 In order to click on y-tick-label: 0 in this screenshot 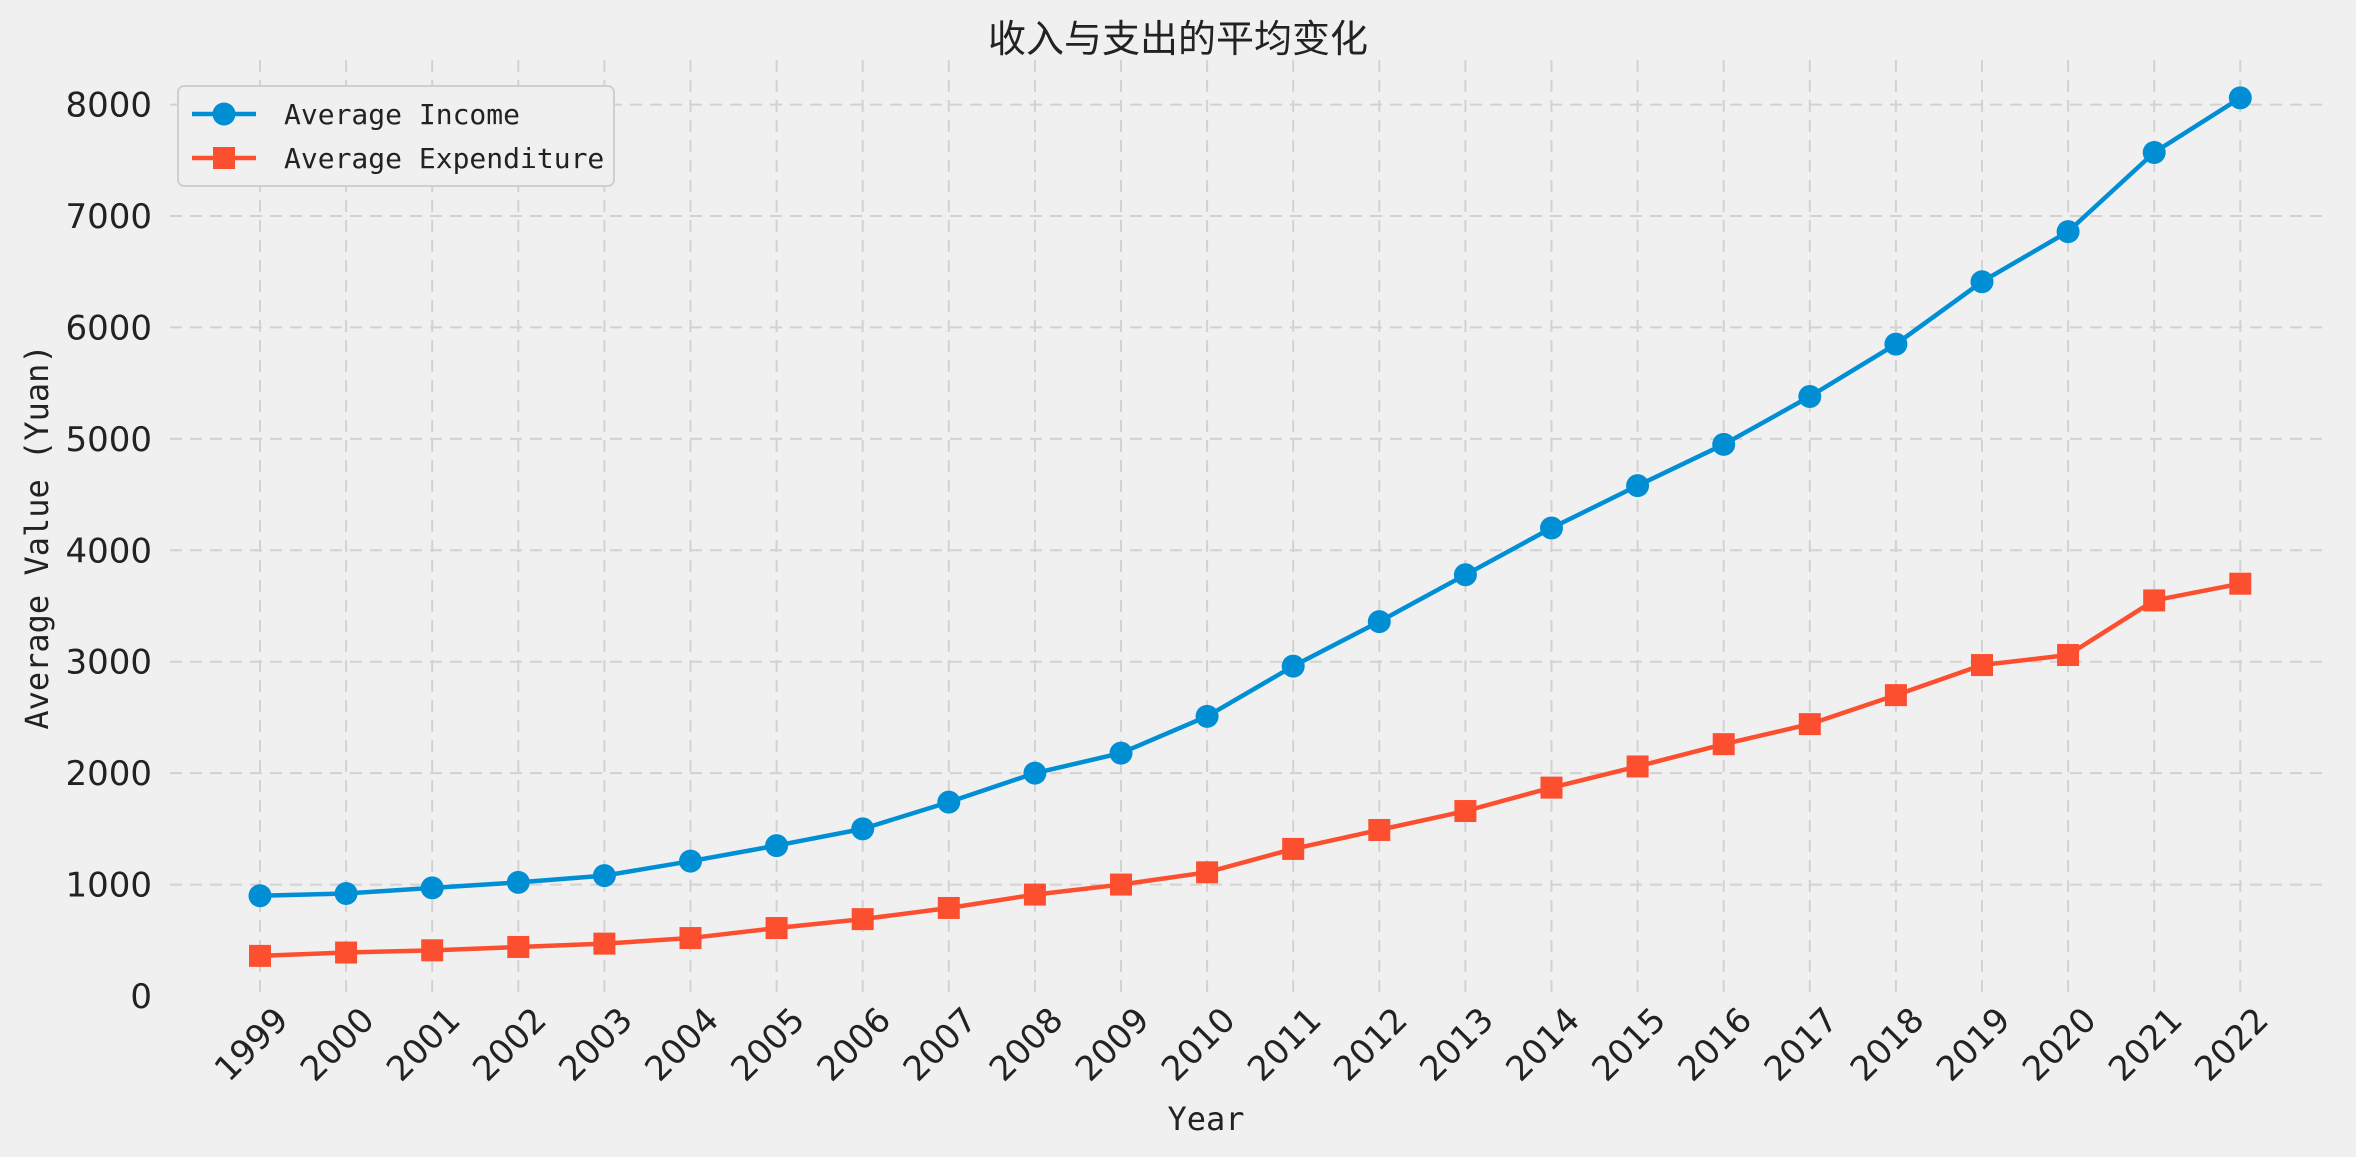, I will do `click(141, 997)`.